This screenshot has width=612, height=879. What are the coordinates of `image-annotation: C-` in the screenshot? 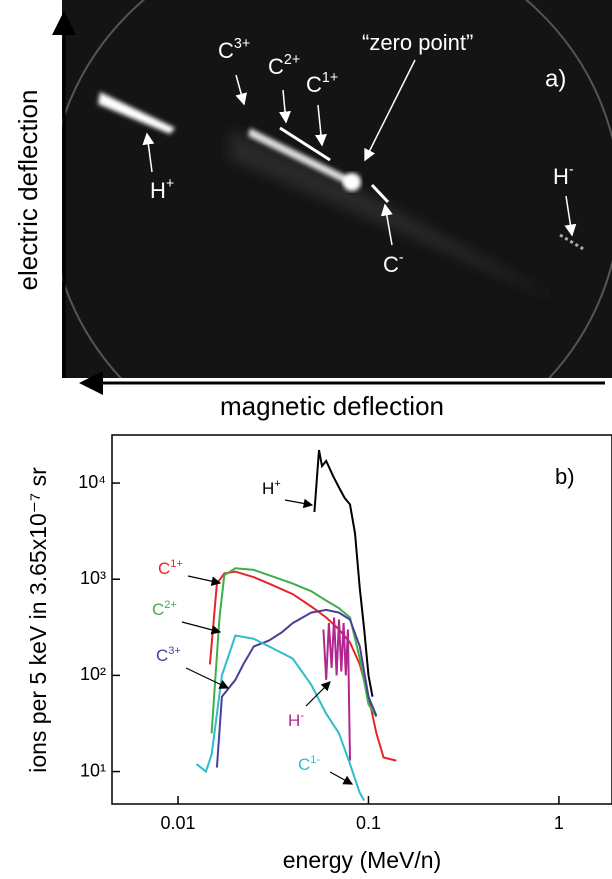 It's located at (393, 263).